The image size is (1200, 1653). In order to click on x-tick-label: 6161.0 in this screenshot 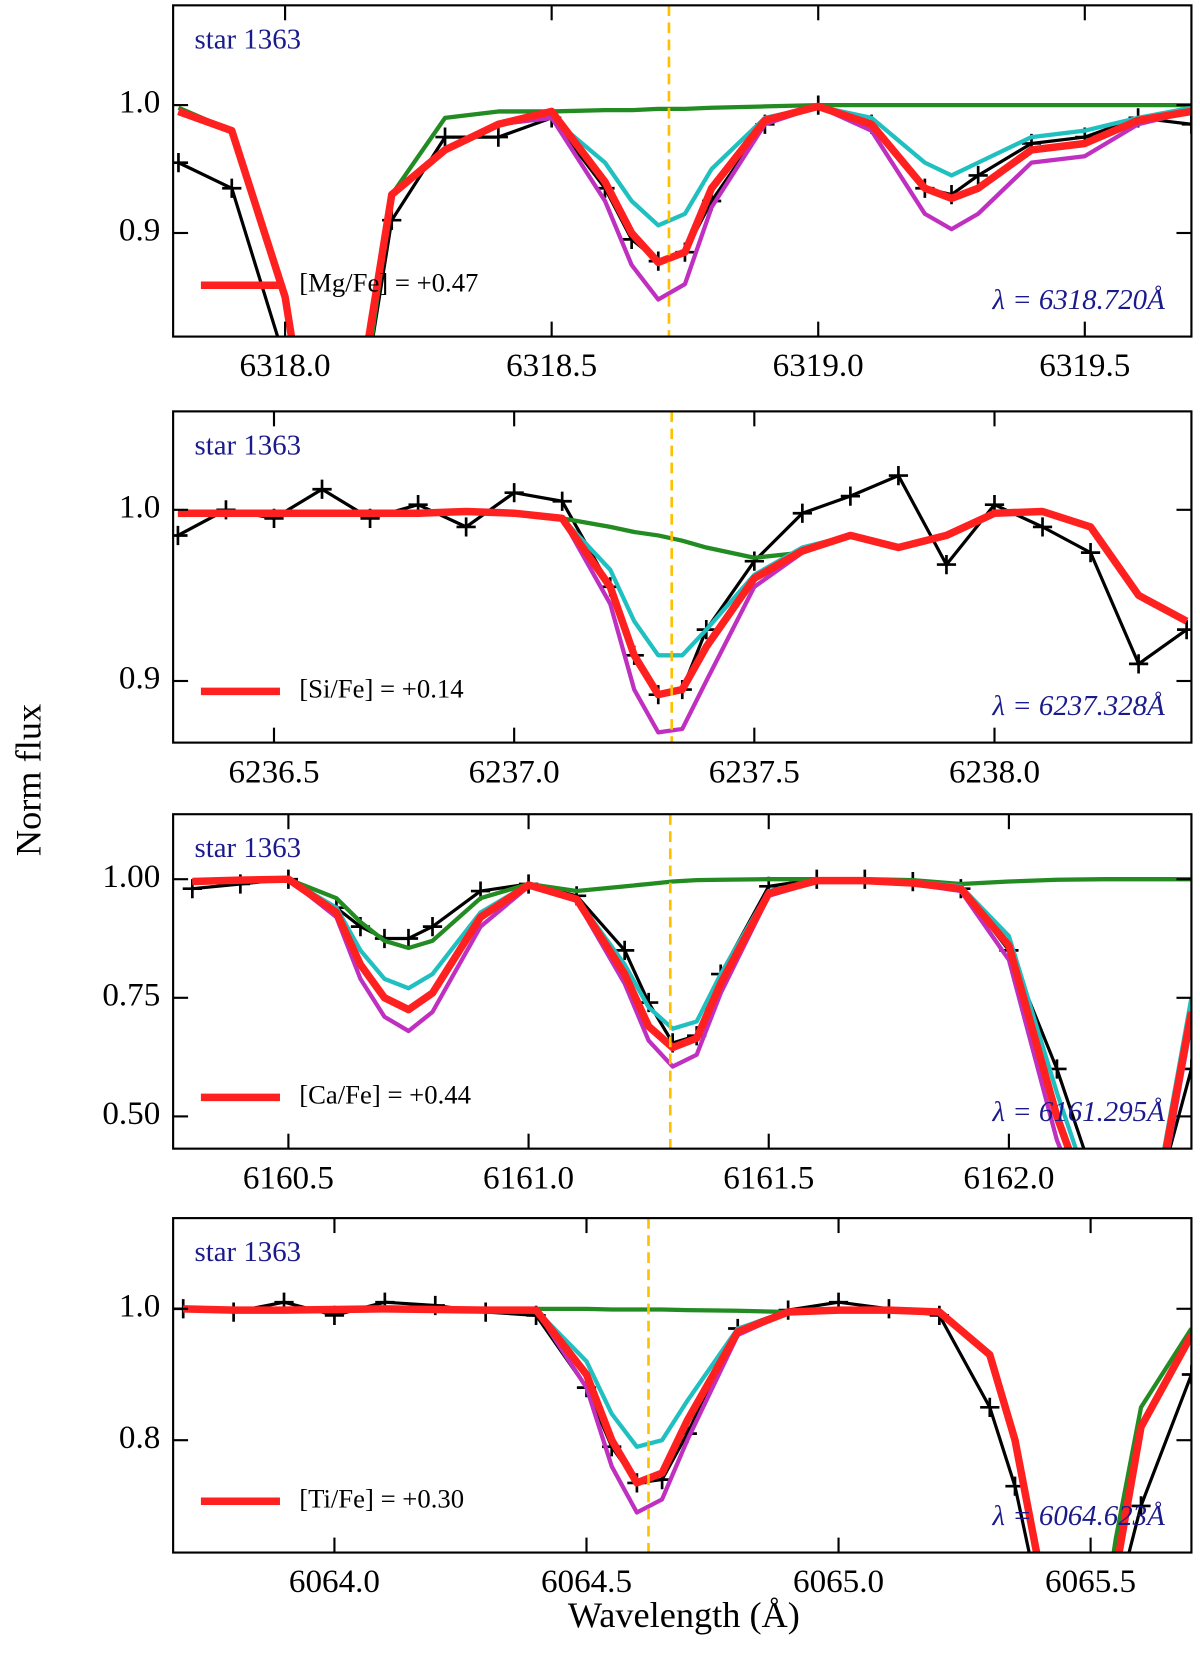, I will do `click(528, 1177)`.